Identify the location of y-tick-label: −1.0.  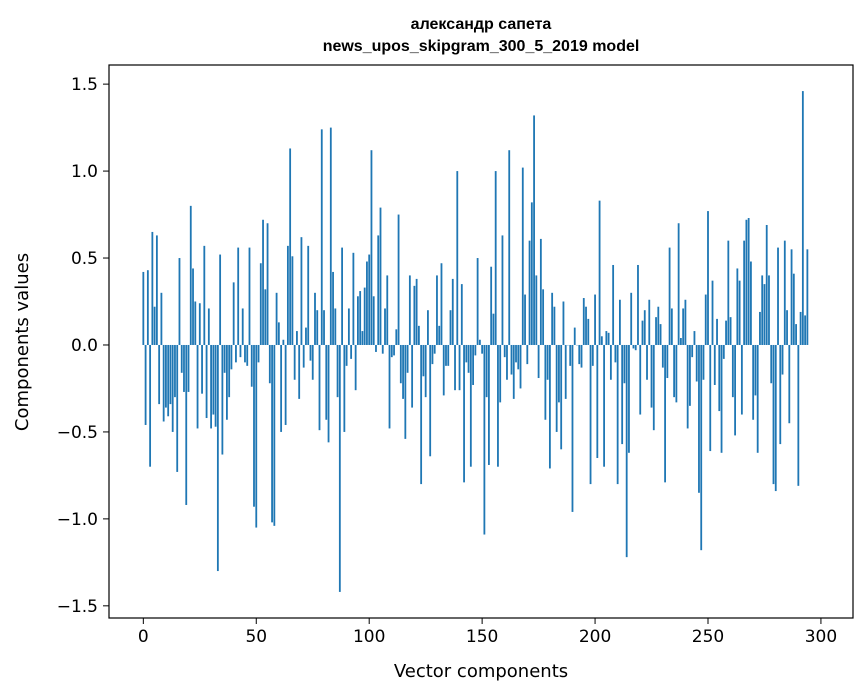
(77, 520).